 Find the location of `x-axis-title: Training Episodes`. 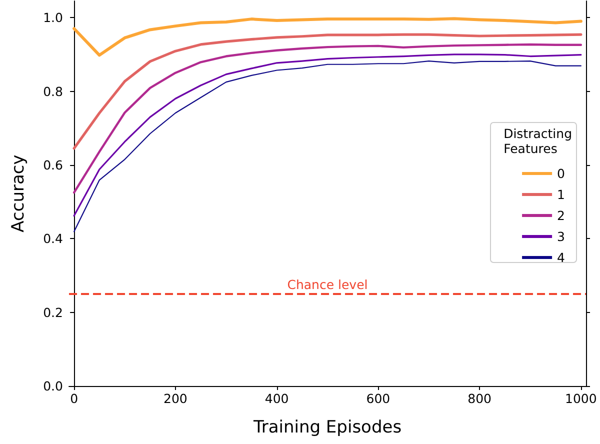

x-axis-title: Training Episodes is located at coordinates (327, 428).